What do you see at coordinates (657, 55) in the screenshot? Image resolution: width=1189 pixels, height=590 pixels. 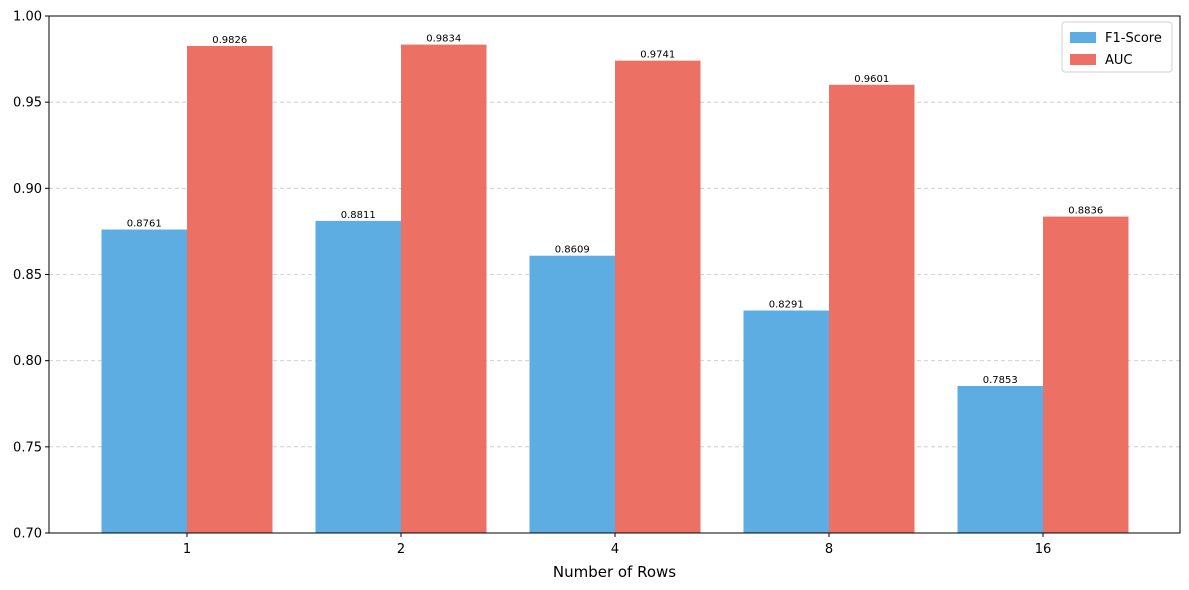 I see `data-label: 0.9741` at bounding box center [657, 55].